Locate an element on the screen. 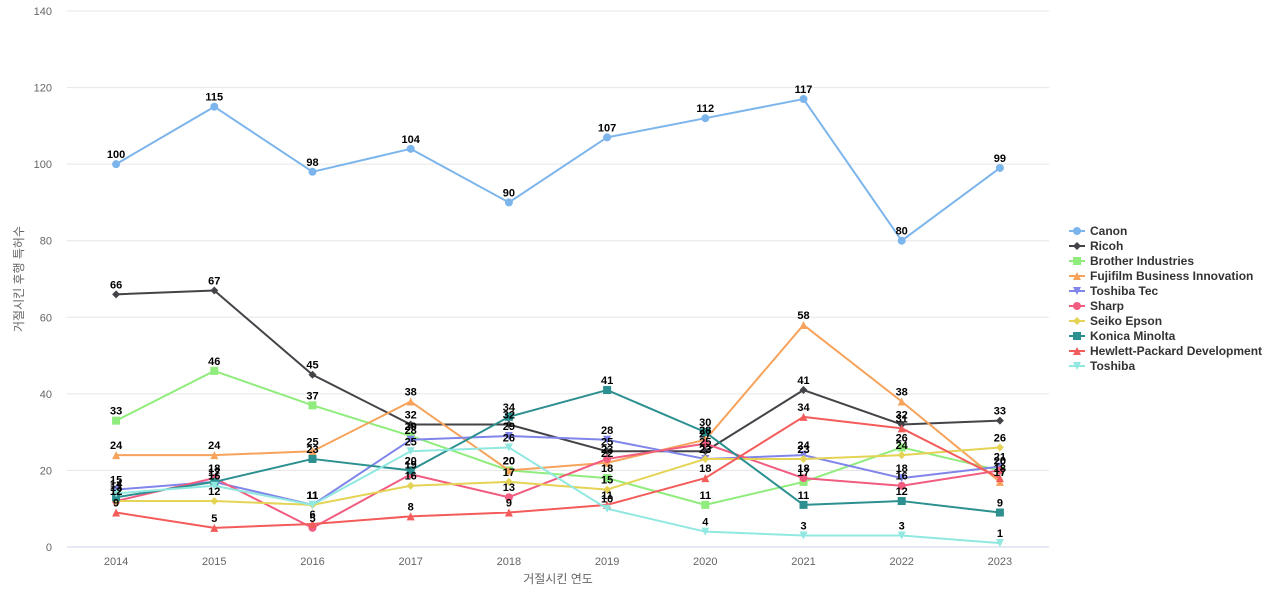 The image size is (1280, 600). x-tick-label: 2014 is located at coordinates (116, 562).